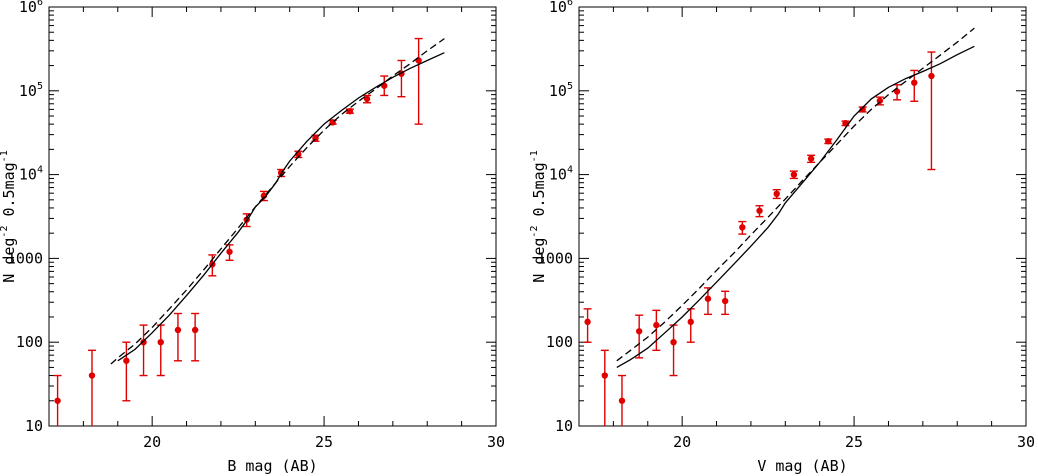 The width and height of the screenshot is (1038, 476). What do you see at coordinates (272, 466) in the screenshot?
I see `x-axis-label: B mag (AB)` at bounding box center [272, 466].